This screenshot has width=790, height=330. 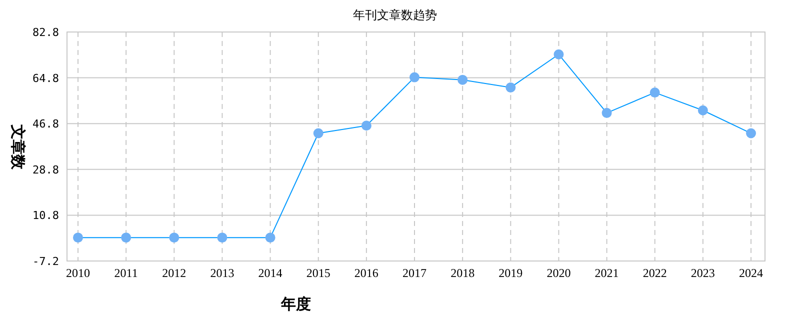 I want to click on x-tick-label: 2018, so click(x=462, y=273).